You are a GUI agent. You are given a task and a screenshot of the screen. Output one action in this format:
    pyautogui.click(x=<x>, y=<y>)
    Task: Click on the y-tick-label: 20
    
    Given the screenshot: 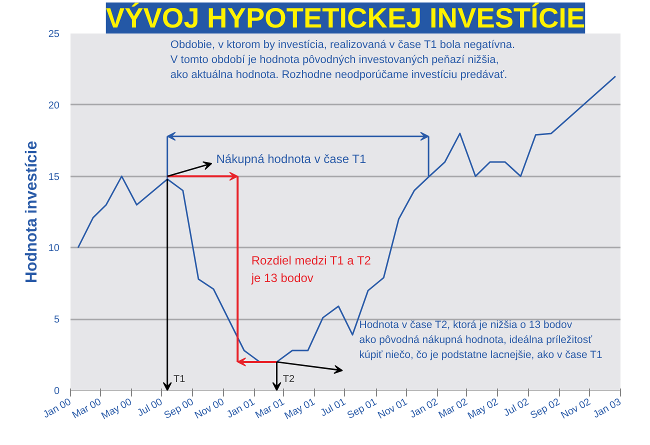 What is the action you would take?
    pyautogui.click(x=54, y=106)
    